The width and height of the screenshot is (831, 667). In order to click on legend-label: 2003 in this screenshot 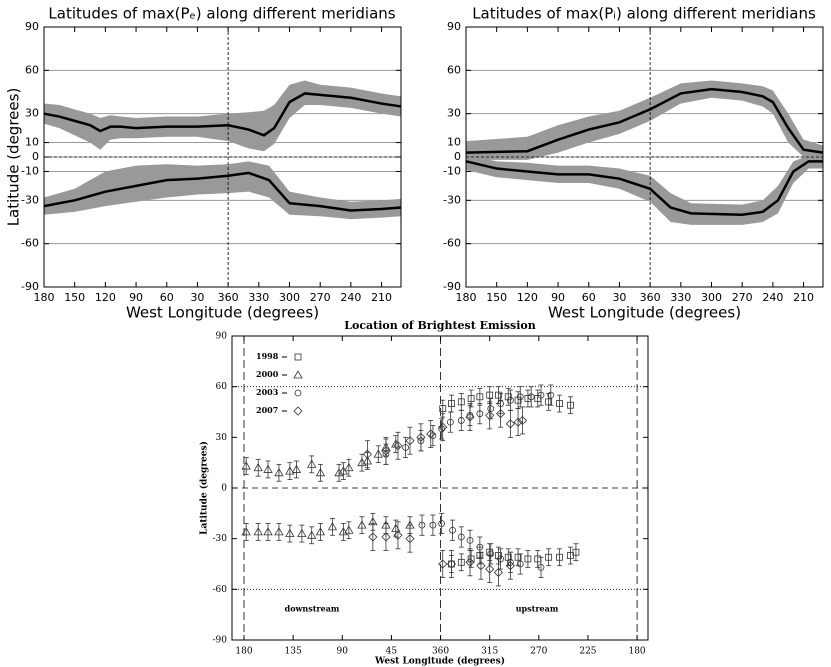, I will do `click(267, 392)`.